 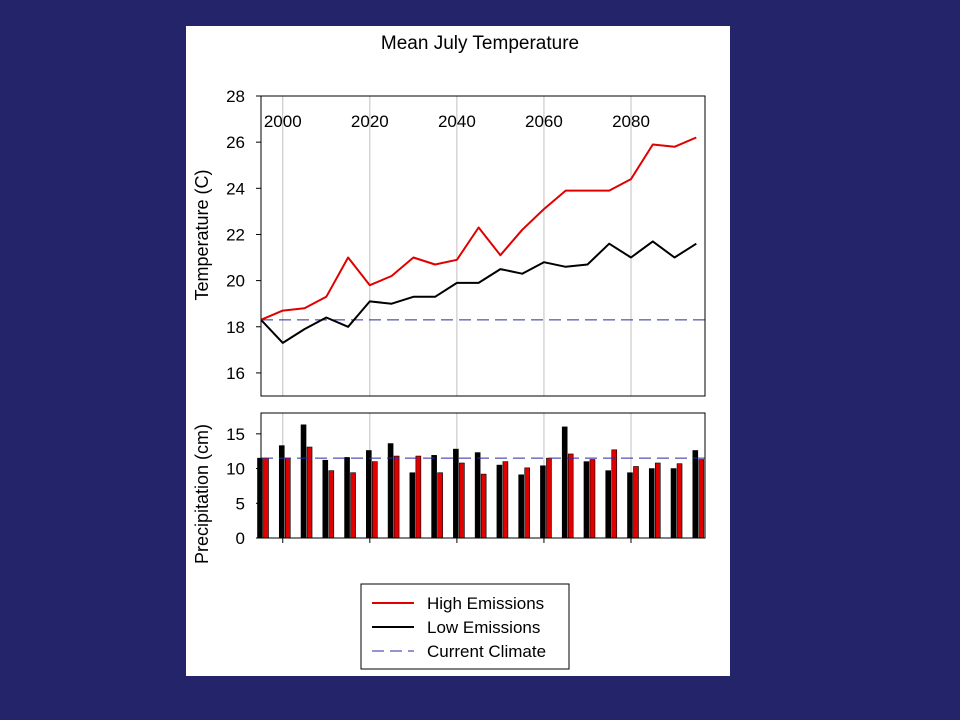 What do you see at coordinates (283, 121) in the screenshot?
I see `x-tick-label: 2000` at bounding box center [283, 121].